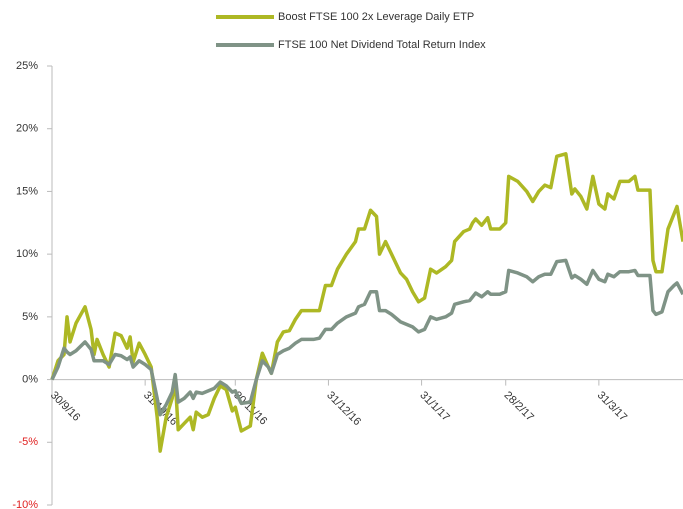  Describe the element at coordinates (27, 191) in the screenshot. I see `y-tick-label: 15%` at that location.